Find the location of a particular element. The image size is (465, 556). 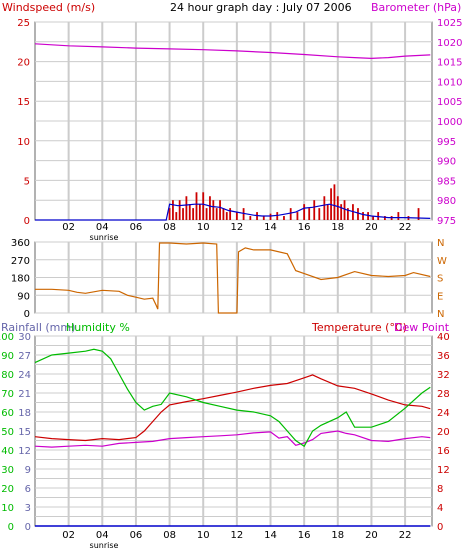

humidity-tick: 10 is located at coordinates (7, 508).